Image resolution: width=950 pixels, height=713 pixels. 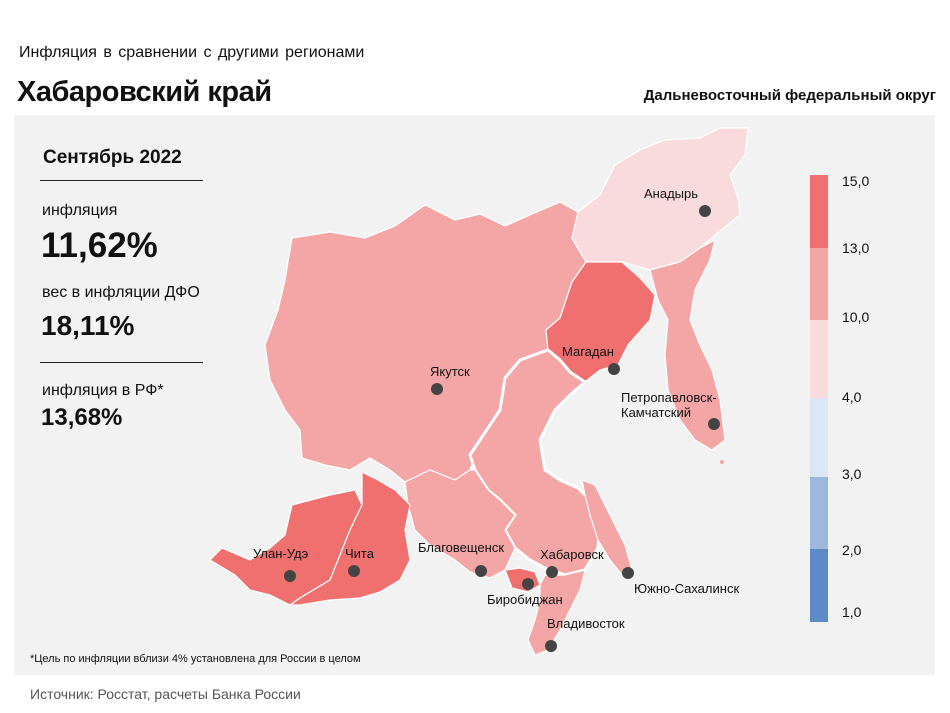 I want to click on city-label-yakutsk: Якутск, so click(x=450, y=371).